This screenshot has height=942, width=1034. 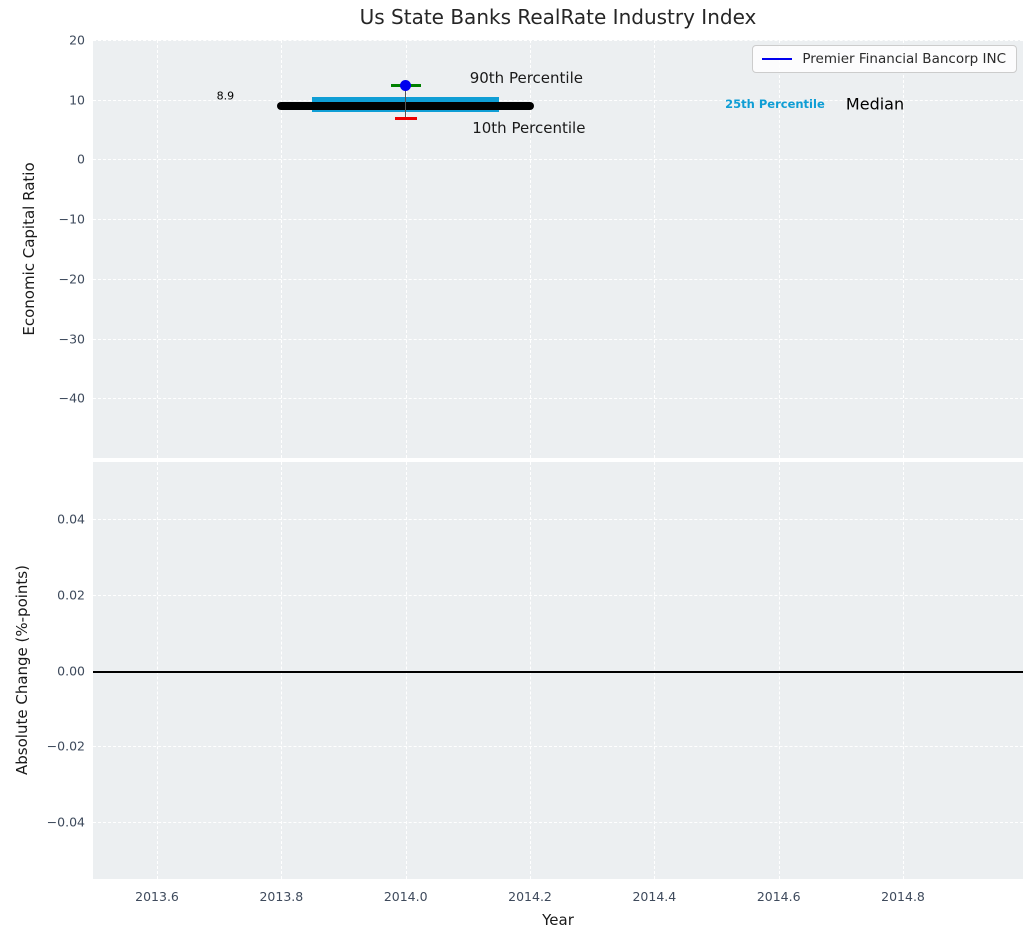 What do you see at coordinates (558, 17) in the screenshot?
I see `chart-title: Us State Banks RealRate Industry Index` at bounding box center [558, 17].